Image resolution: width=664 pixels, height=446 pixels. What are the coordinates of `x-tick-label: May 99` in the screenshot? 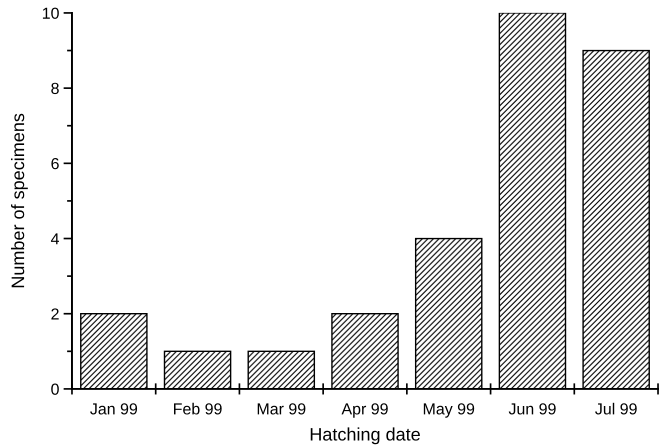 It's located at (449, 410).